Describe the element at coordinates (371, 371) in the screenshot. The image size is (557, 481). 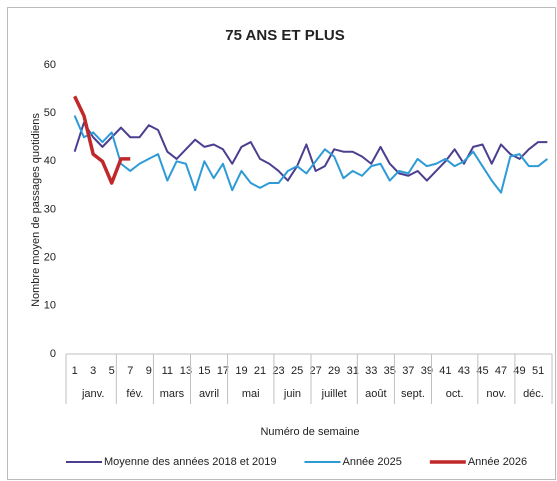
I see `x-tick-label: 33` at that location.